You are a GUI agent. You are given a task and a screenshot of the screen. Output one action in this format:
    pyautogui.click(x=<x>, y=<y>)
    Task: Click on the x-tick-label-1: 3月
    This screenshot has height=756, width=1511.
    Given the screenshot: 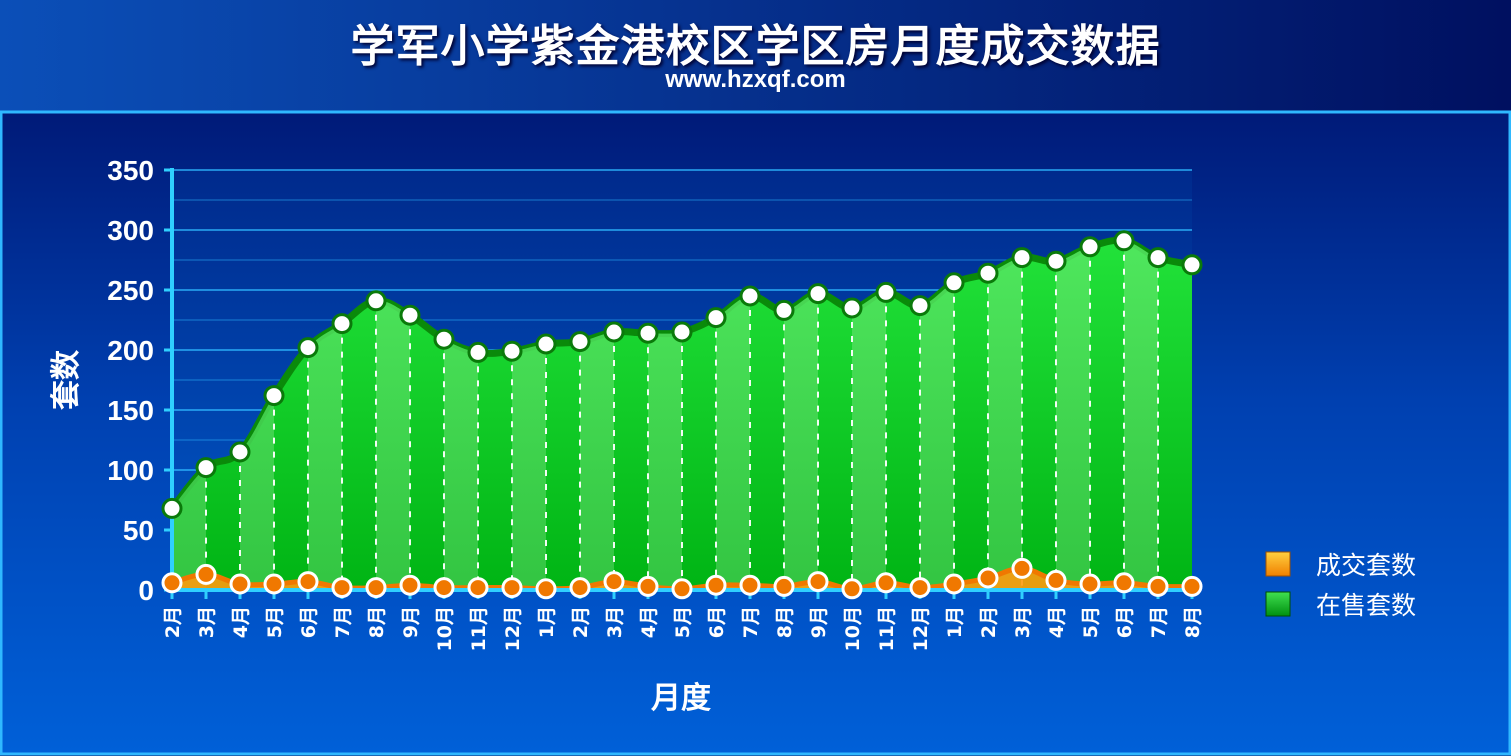 What is the action you would take?
    pyautogui.click(x=207, y=622)
    